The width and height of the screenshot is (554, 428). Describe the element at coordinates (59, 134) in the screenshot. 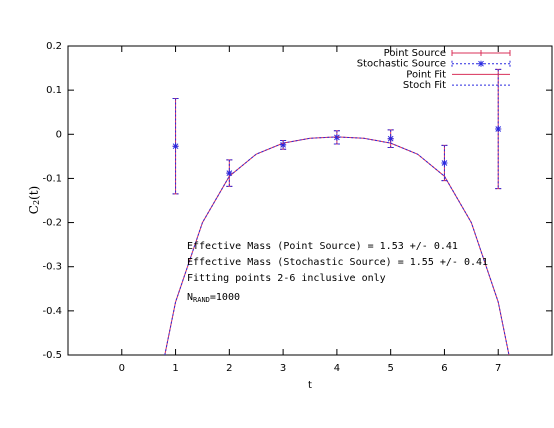

I see `y-tick-label: 0` at that location.